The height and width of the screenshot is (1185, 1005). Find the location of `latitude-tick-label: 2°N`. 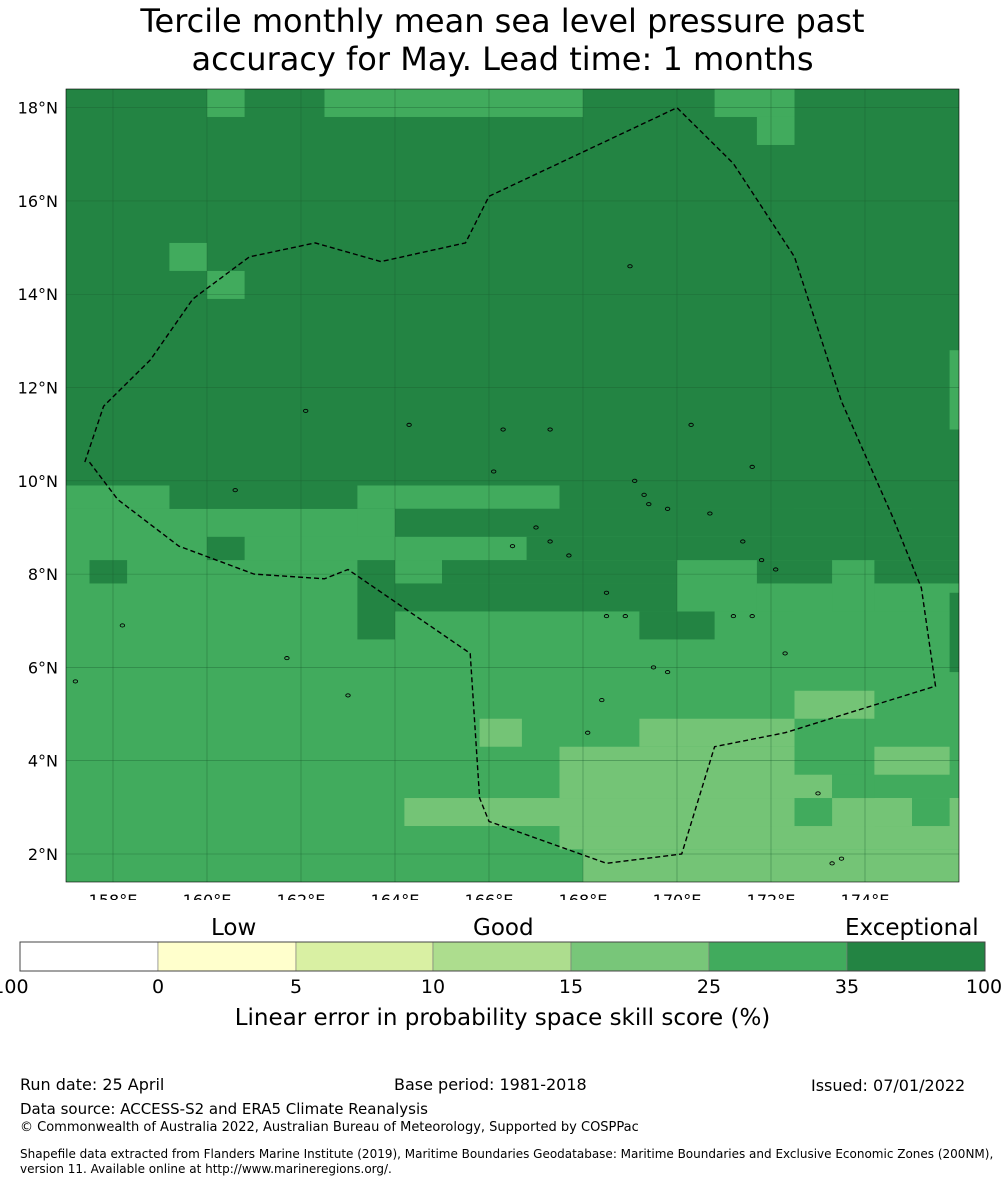

latitude-tick-label: 2°N is located at coordinates (43, 854).